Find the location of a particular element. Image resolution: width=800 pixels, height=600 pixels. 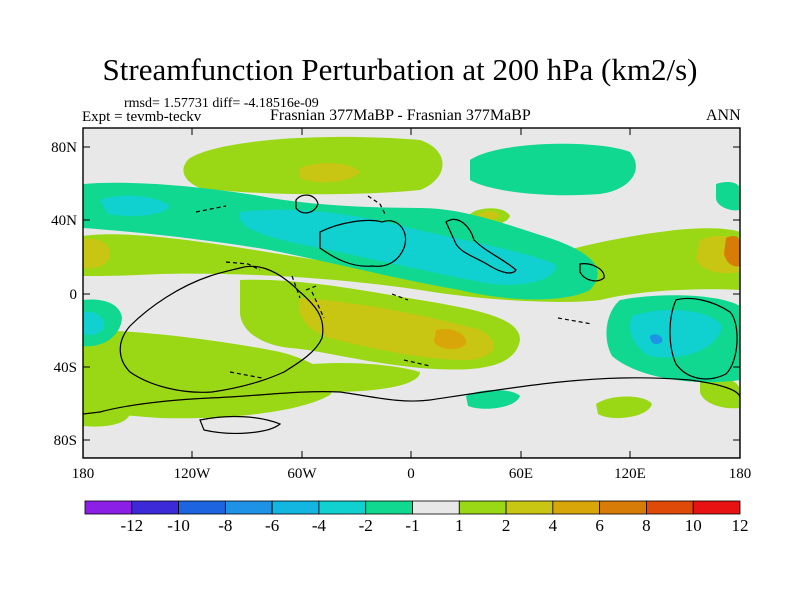

colorbar is located at coordinates (412, 507).